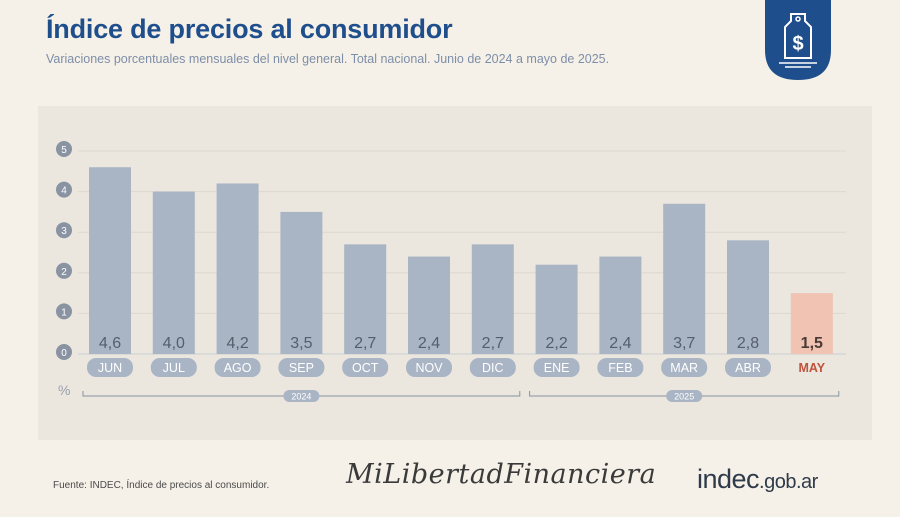  I want to click on bar-value-label: 4,2, so click(237, 343).